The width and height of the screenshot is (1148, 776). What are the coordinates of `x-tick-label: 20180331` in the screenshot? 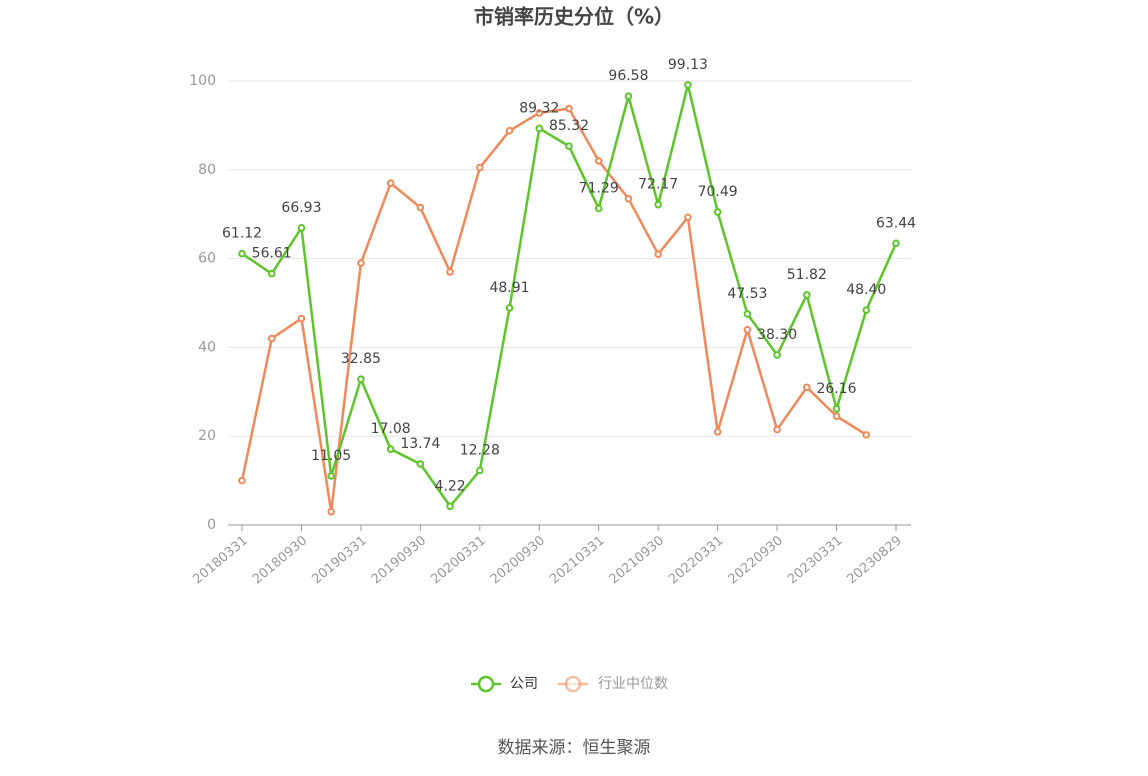 It's located at (220, 560).